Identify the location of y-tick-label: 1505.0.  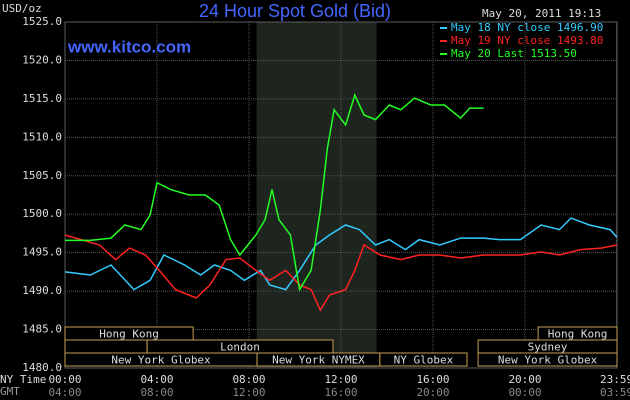
(42, 175).